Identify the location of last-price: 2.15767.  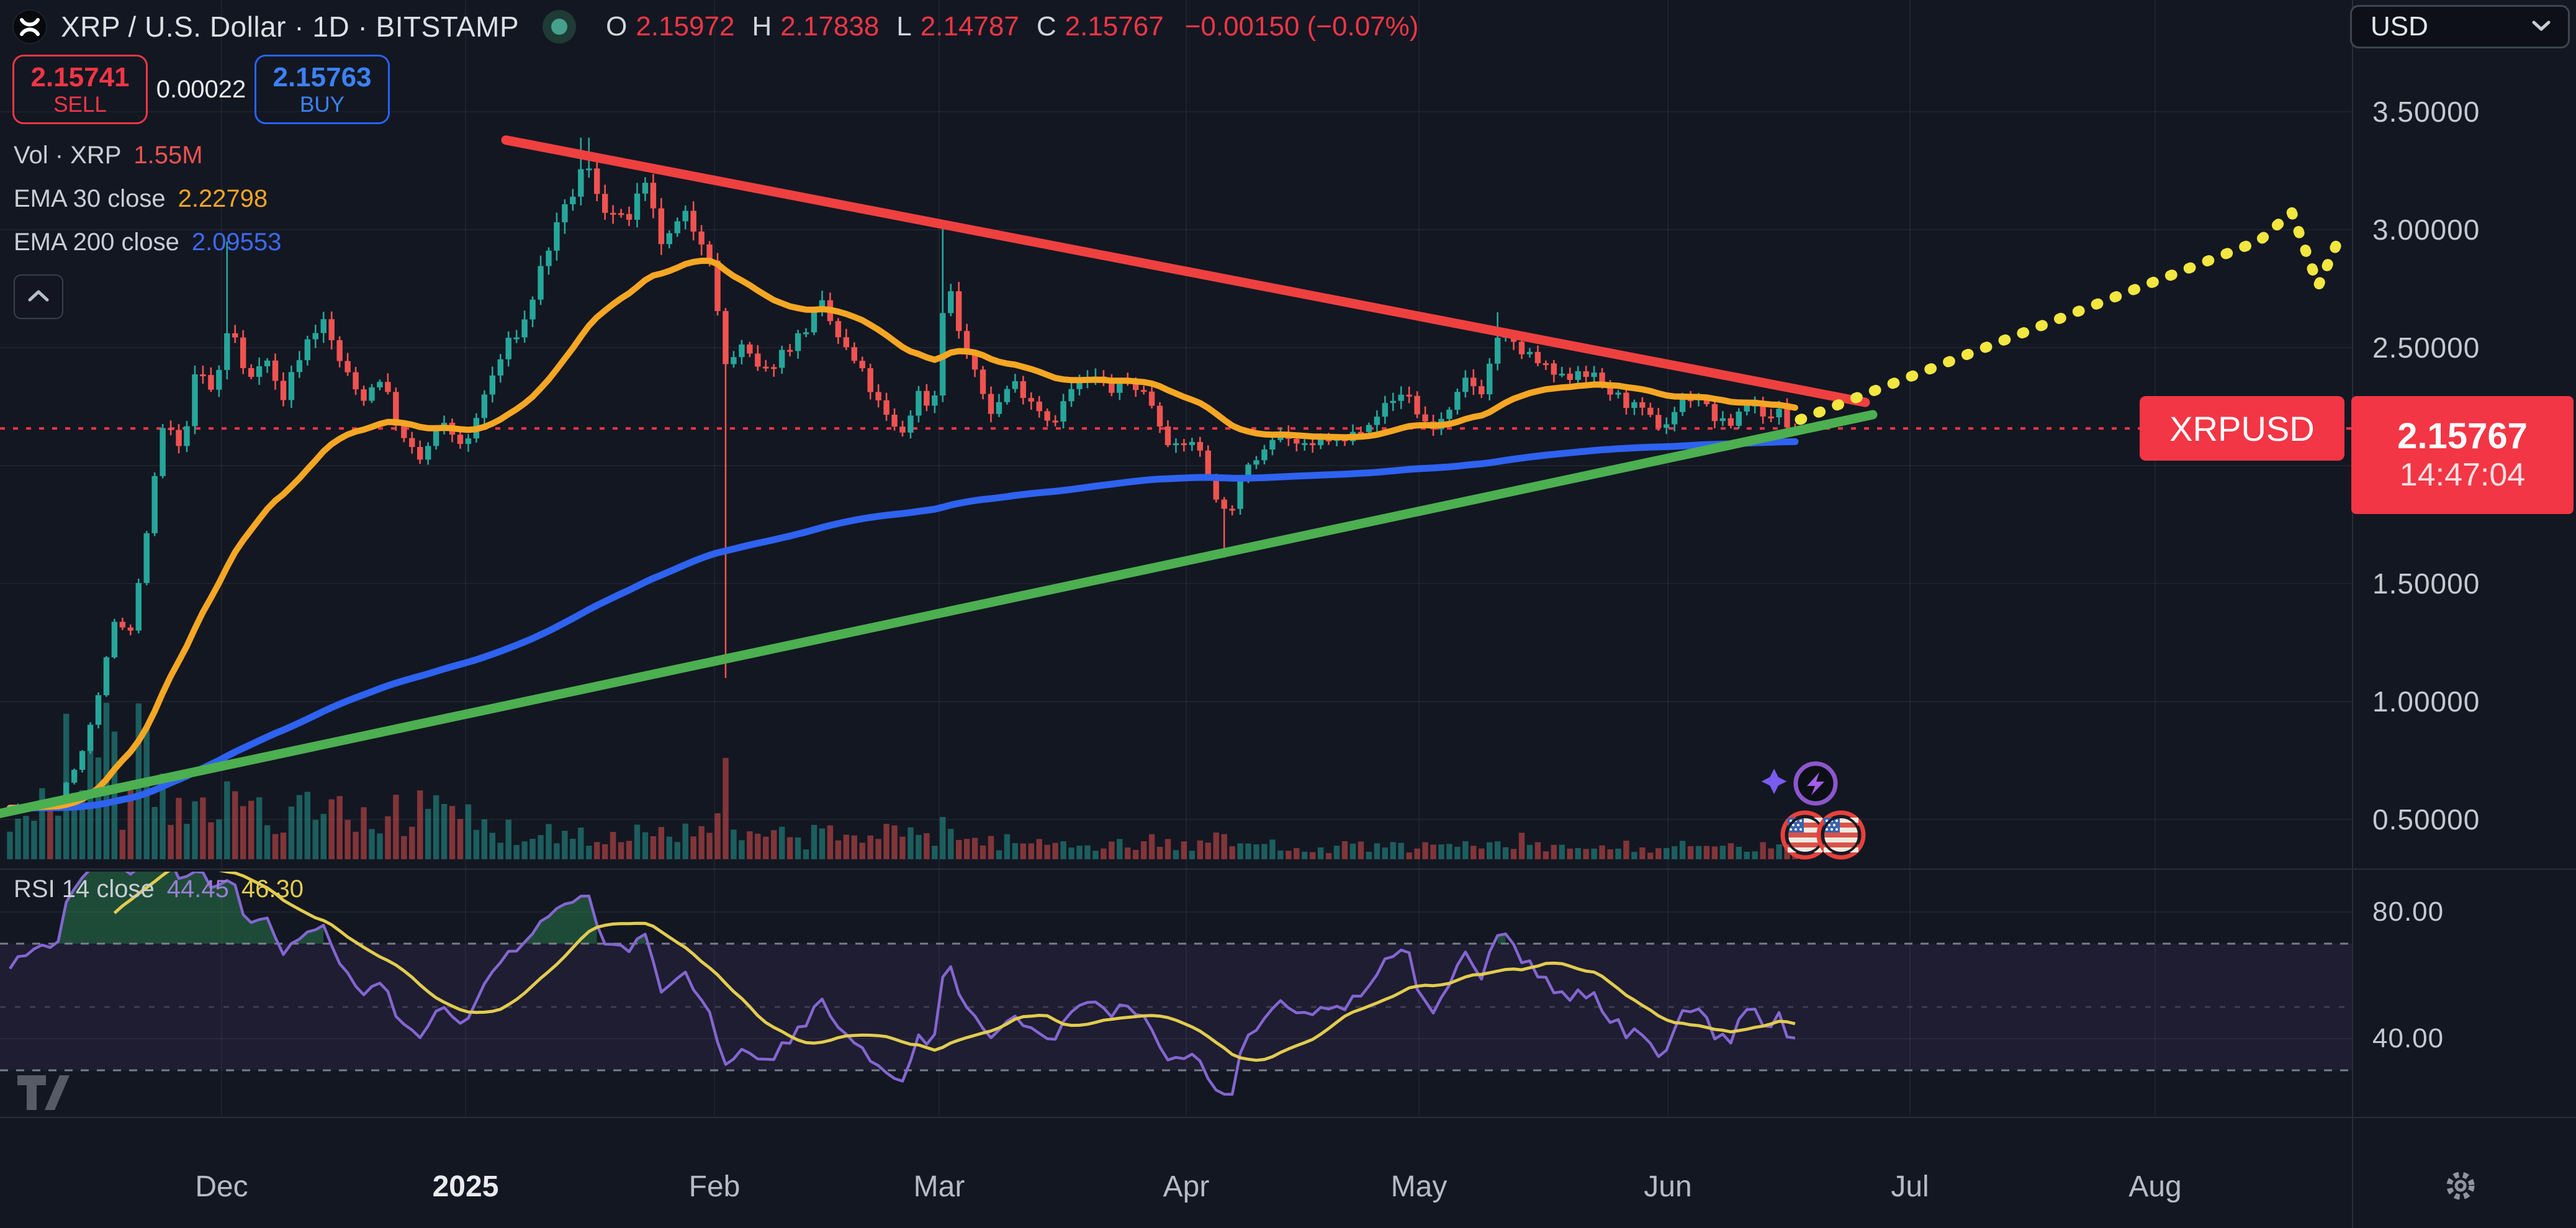
(2462, 436).